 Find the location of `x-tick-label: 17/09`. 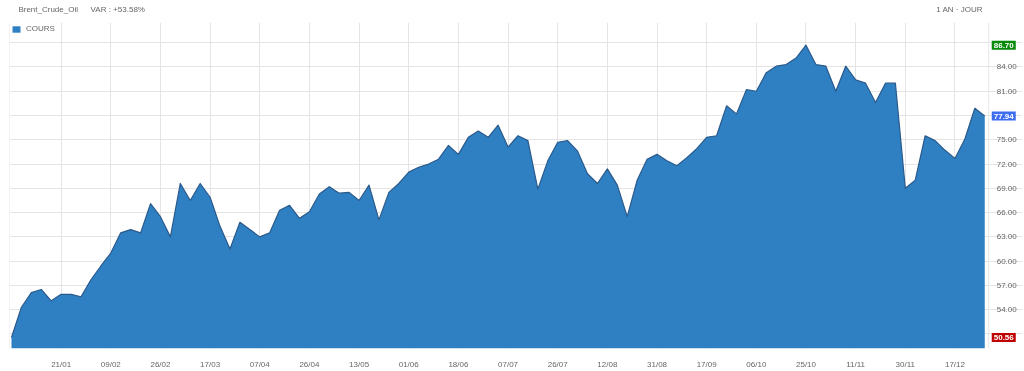

x-tick-label: 17/09 is located at coordinates (707, 364).